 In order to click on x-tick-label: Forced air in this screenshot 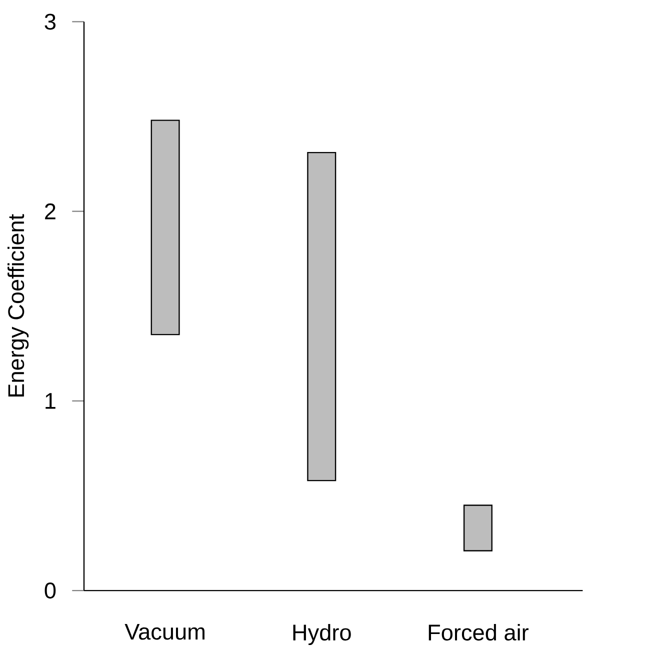, I will do `click(478, 632)`.